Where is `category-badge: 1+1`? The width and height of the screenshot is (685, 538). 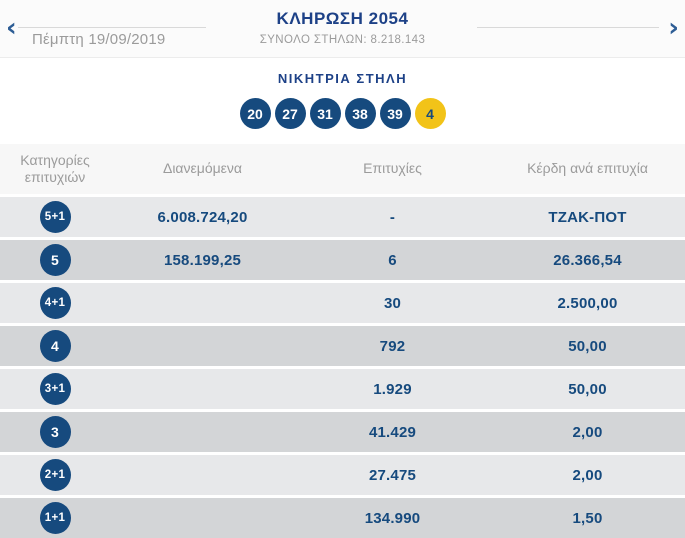
category-badge: 1+1 is located at coordinates (55, 518).